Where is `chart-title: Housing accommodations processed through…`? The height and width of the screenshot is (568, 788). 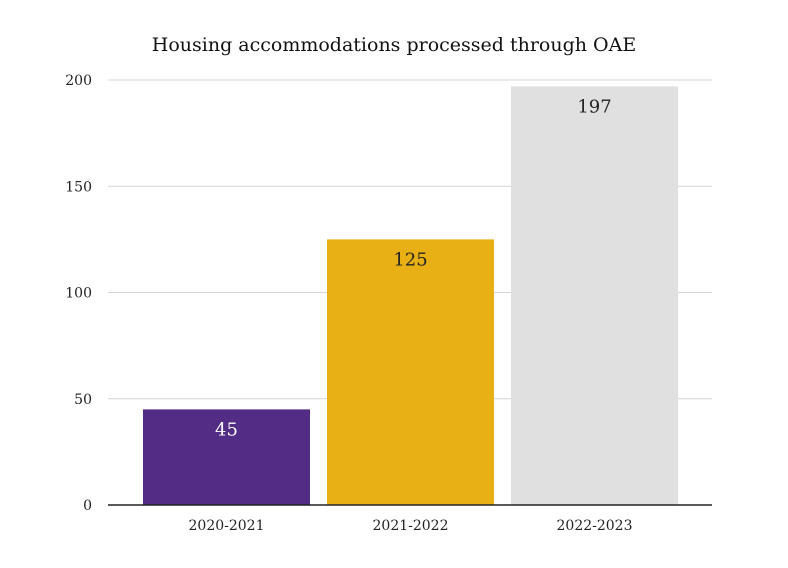 chart-title: Housing accommodations processed through… is located at coordinates (394, 45).